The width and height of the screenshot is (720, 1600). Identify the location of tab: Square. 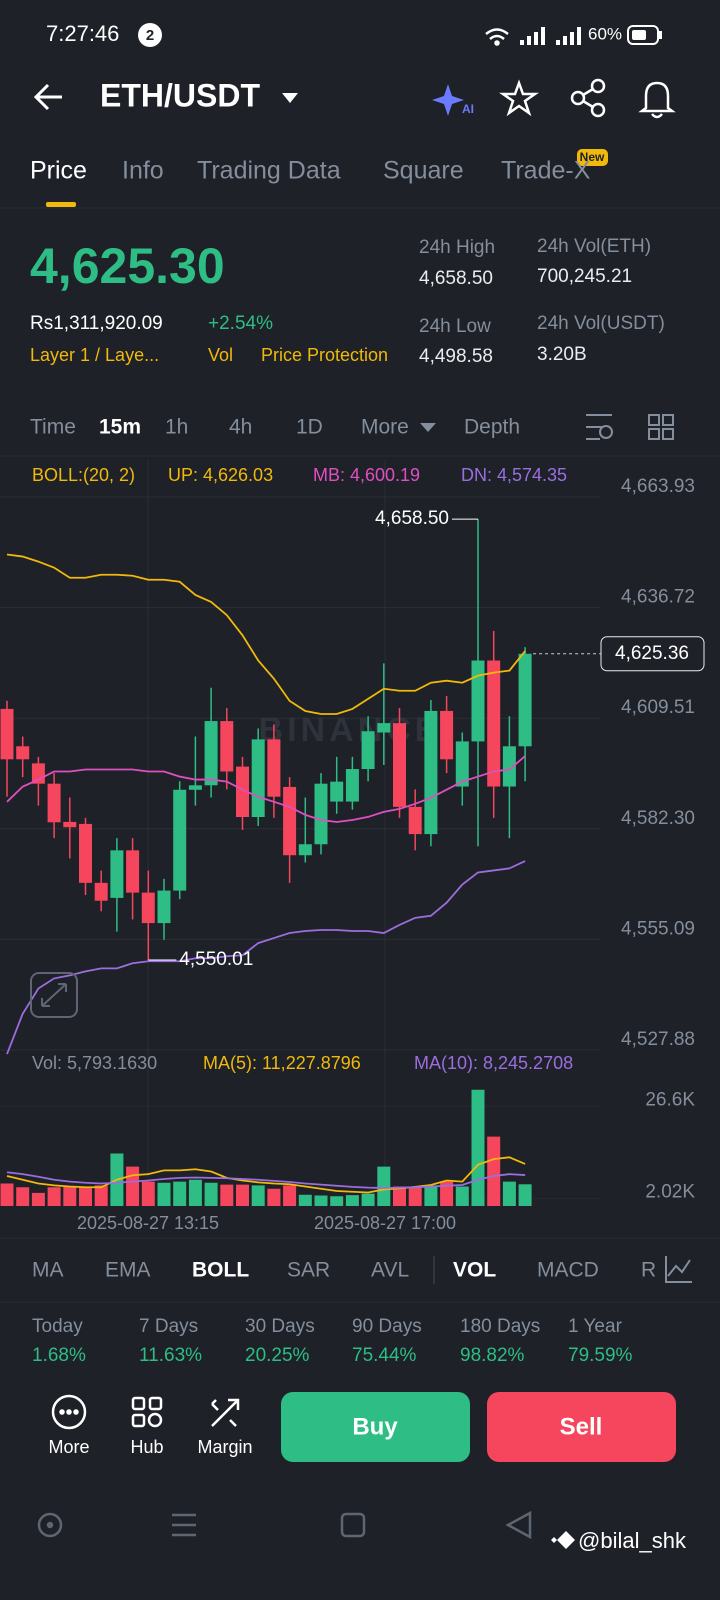
(423, 171).